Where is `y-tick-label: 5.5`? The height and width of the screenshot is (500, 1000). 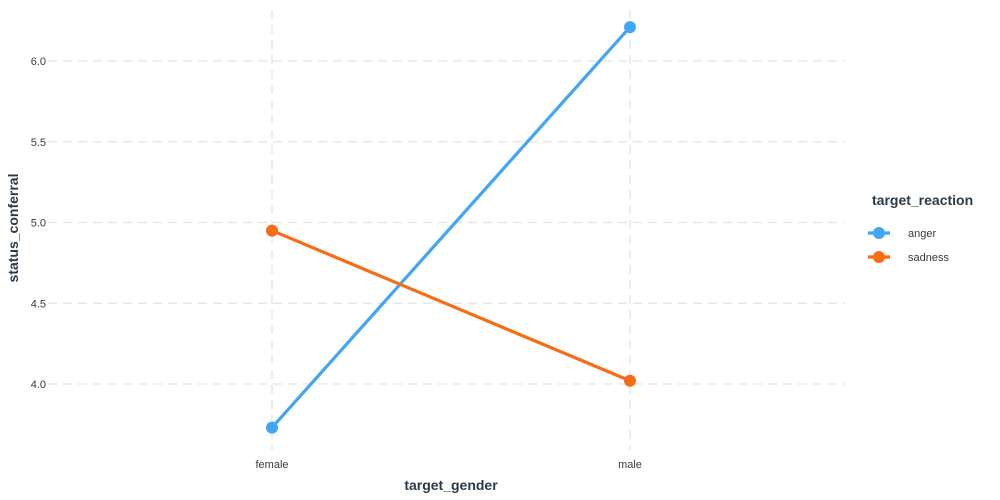 y-tick-label: 5.5 is located at coordinates (38, 143).